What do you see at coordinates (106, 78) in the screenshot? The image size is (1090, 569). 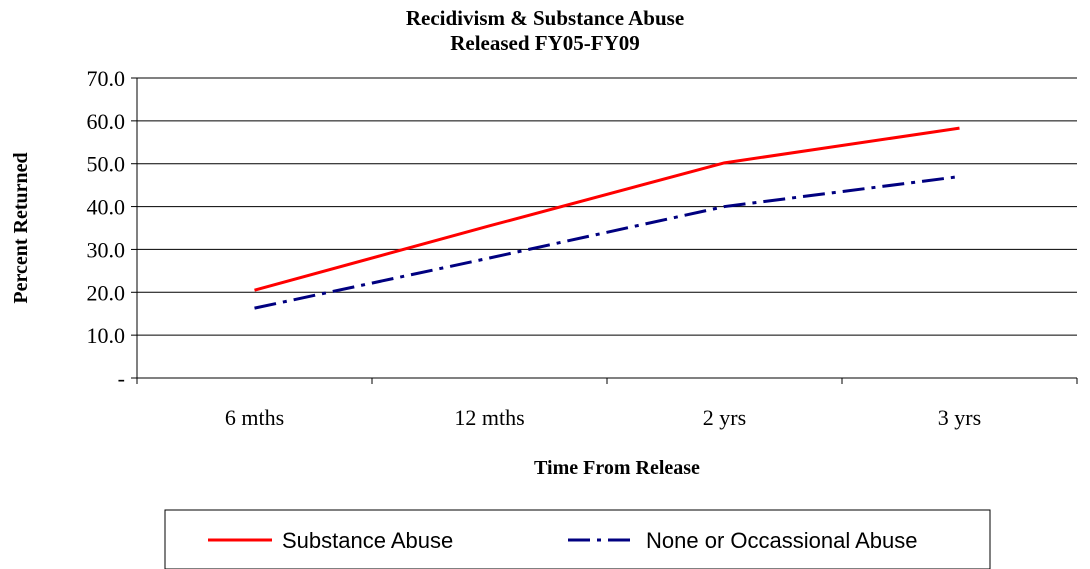 I see `y-tick-label: 70.0` at bounding box center [106, 78].